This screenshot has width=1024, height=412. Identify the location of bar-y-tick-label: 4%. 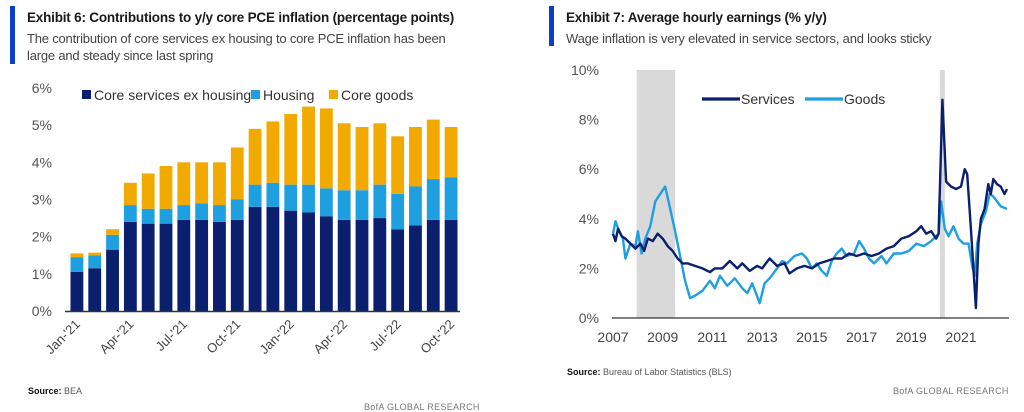
(42, 162).